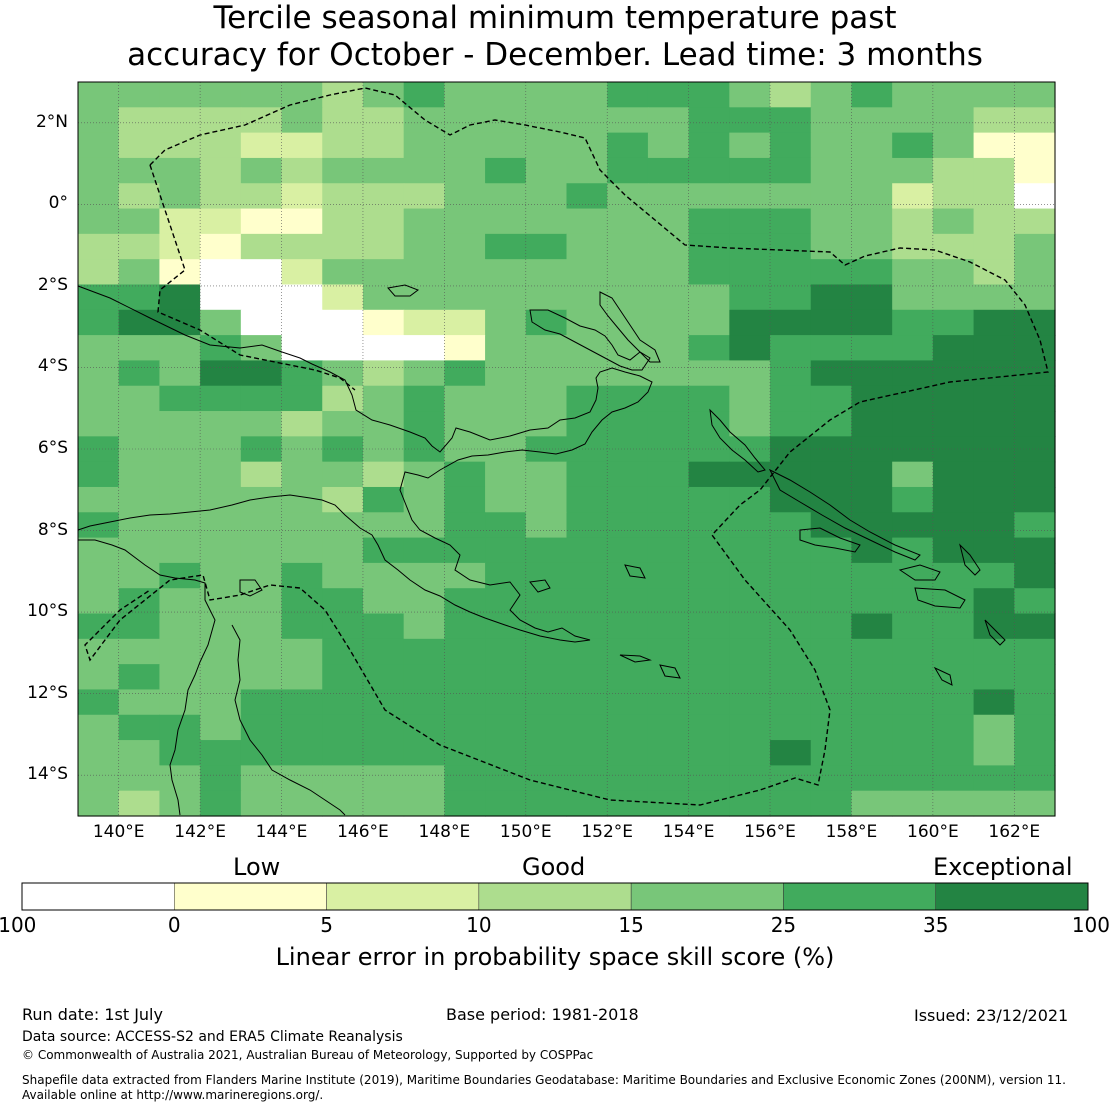 The height and width of the screenshot is (1110, 1110). I want to click on longitude-label: 160°E, so click(933, 832).